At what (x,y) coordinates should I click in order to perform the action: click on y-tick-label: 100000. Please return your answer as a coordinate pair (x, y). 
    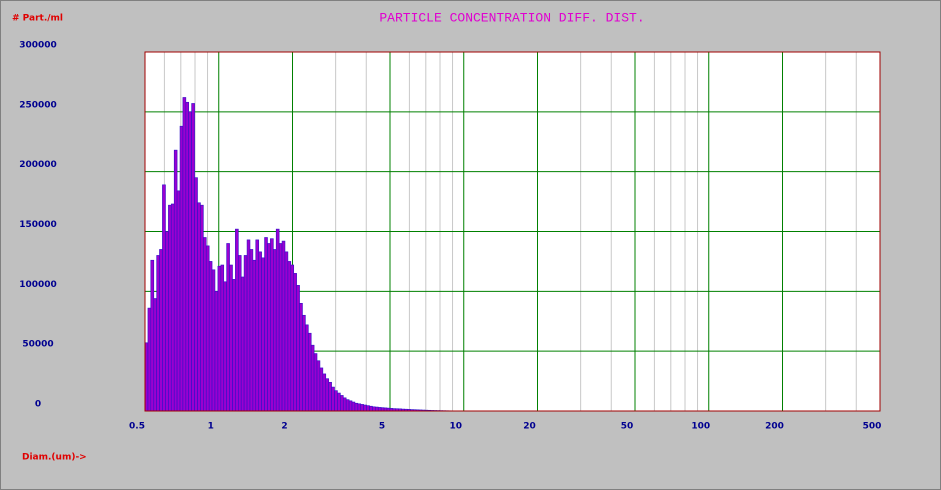
    Looking at the image, I should click on (38, 285).